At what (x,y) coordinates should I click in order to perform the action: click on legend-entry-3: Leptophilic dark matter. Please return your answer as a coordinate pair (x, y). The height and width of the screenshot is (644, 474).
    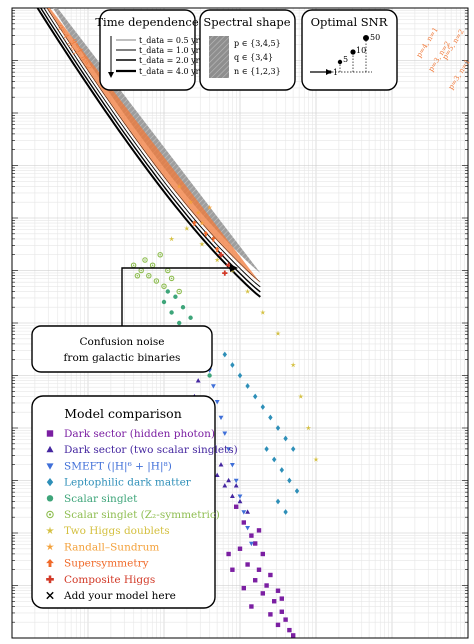
    Looking at the image, I should click on (119, 483).